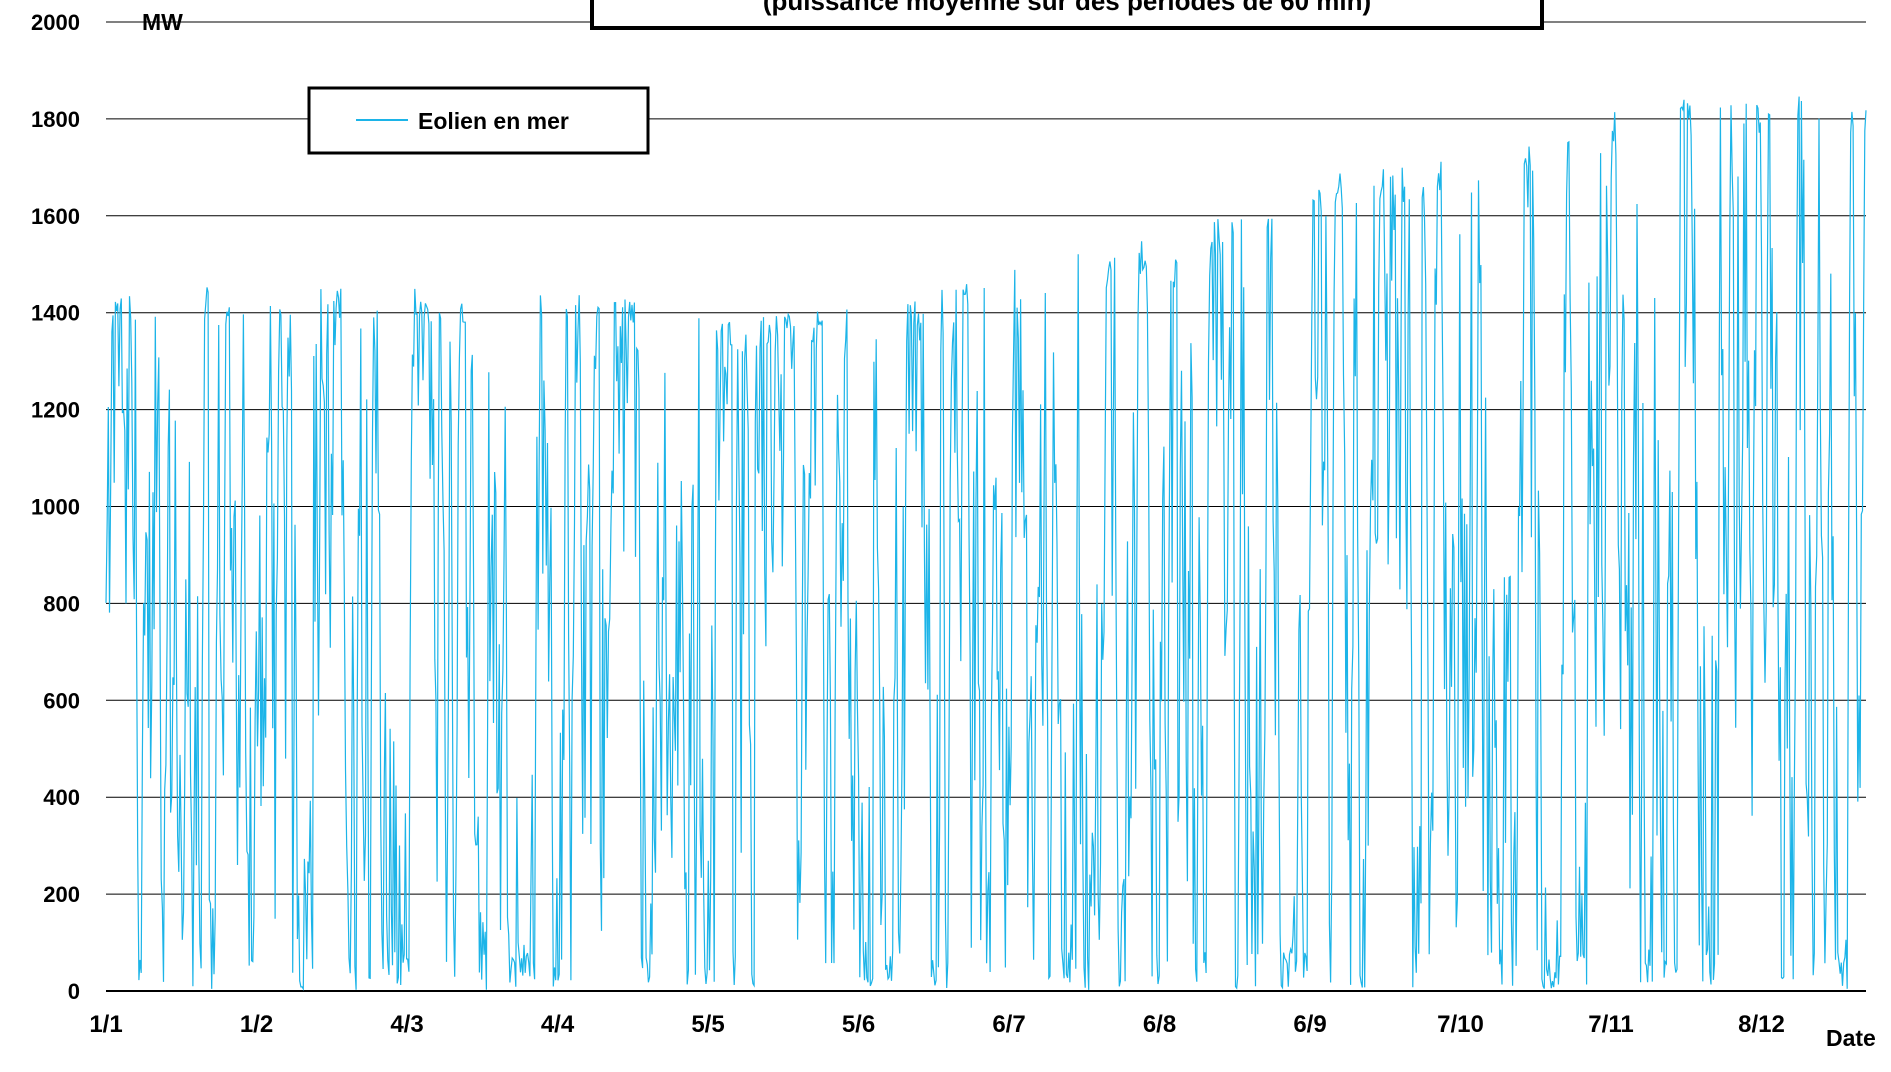  Describe the element at coordinates (61, 700) in the screenshot. I see `y-tick-label: 600` at that location.